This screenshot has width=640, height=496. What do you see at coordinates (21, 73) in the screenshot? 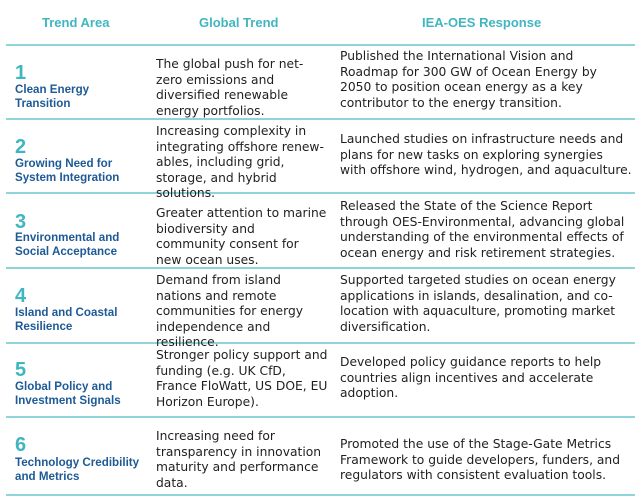
I see `row-number: 1` at bounding box center [21, 73].